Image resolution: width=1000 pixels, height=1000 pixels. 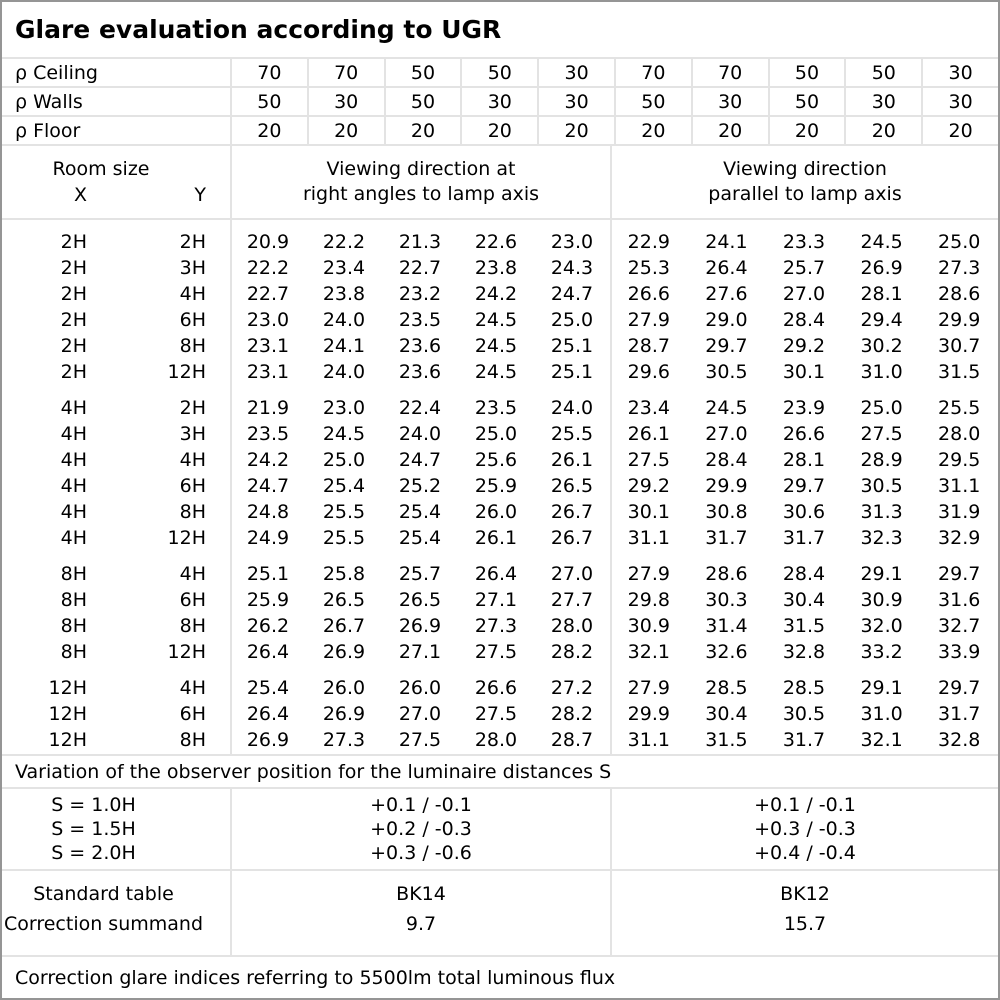 I want to click on ugr-value: 29.2, so click(x=648, y=486).